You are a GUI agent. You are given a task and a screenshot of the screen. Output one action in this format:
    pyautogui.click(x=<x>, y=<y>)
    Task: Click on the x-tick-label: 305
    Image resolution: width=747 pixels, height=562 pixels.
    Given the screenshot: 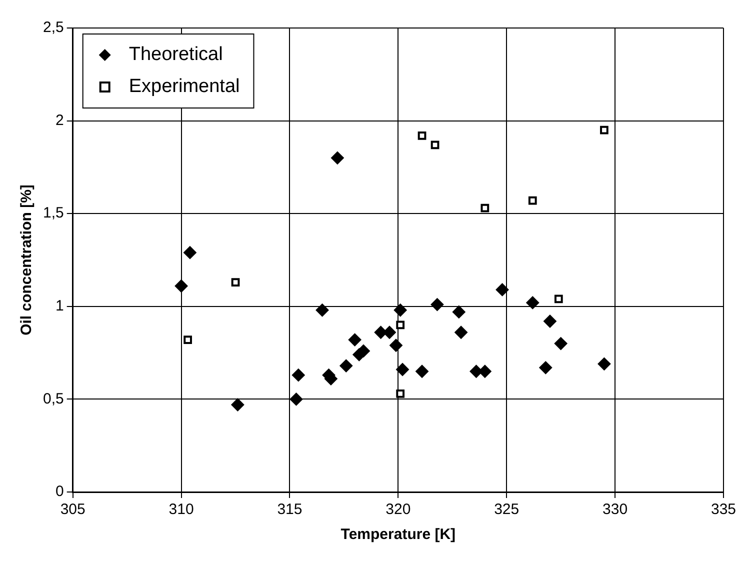 What is the action you would take?
    pyautogui.click(x=73, y=509)
    